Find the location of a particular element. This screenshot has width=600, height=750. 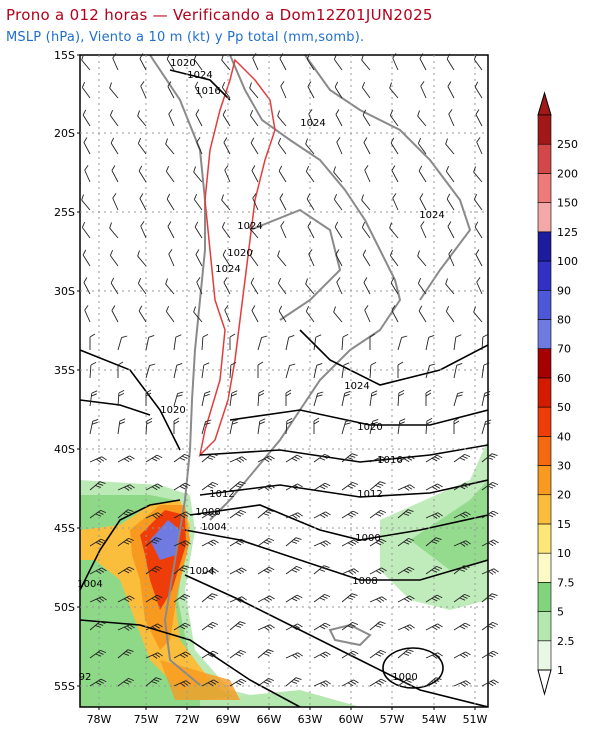

lat-label: 55S is located at coordinates (64, 686).